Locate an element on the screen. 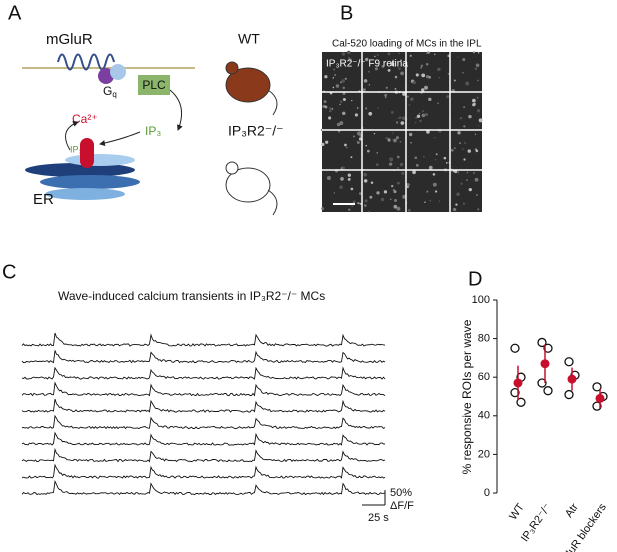 This screenshot has width=617, height=552. panel-label: D is located at coordinates (475, 279).